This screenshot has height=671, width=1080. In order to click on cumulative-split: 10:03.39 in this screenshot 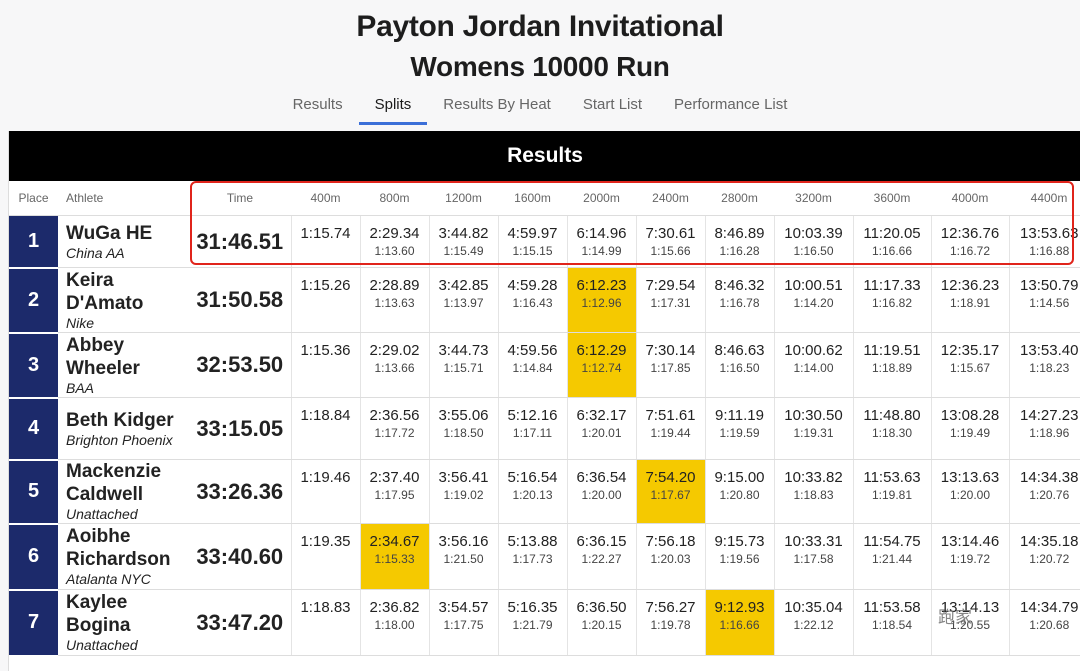, I will do `click(814, 234)`.